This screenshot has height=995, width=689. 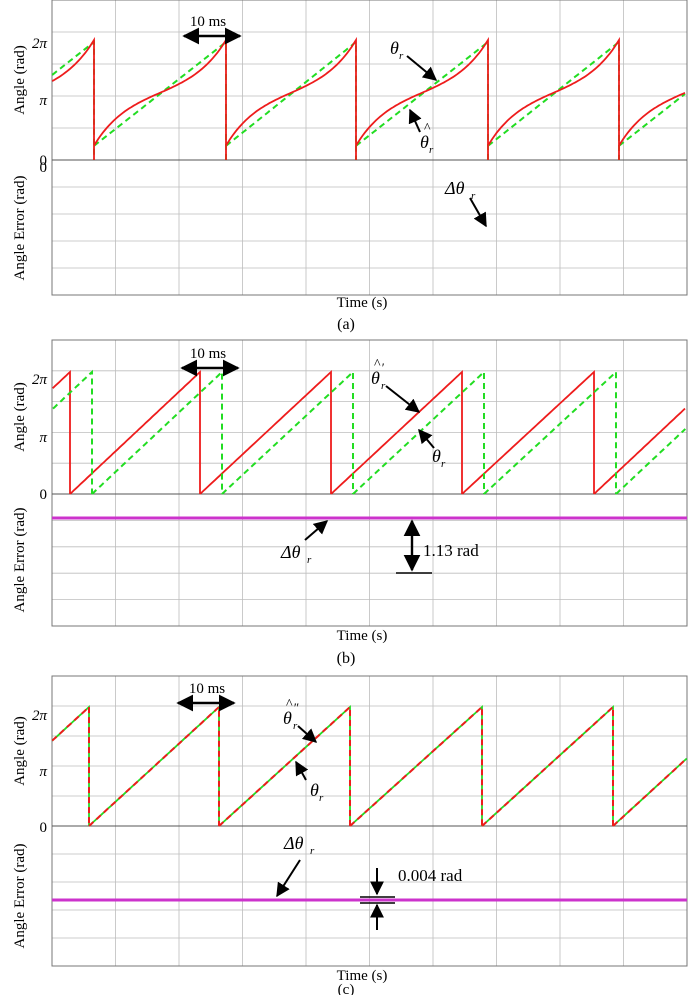 I want to click on panel-c-angle-traces, so click(x=369, y=765).